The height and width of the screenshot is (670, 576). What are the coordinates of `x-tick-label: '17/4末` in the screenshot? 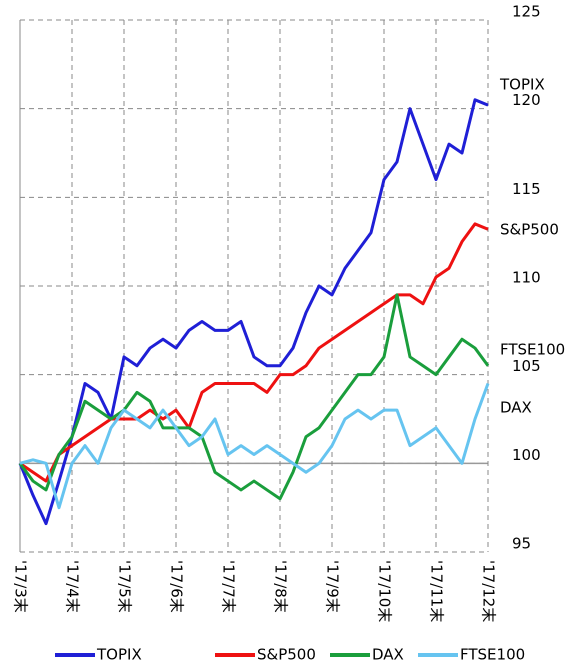 It's located at (73, 586).